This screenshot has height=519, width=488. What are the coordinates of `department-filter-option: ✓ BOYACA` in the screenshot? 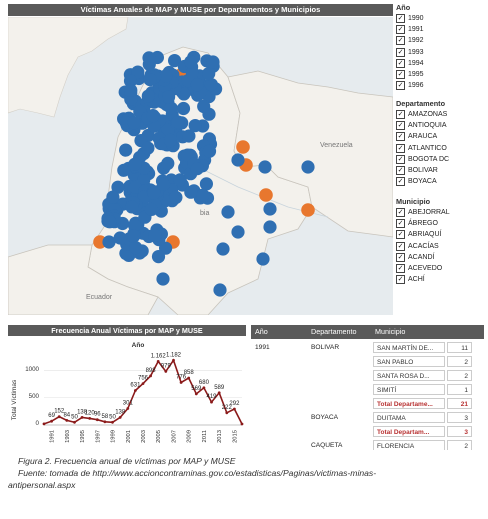 It's located at (441, 181).